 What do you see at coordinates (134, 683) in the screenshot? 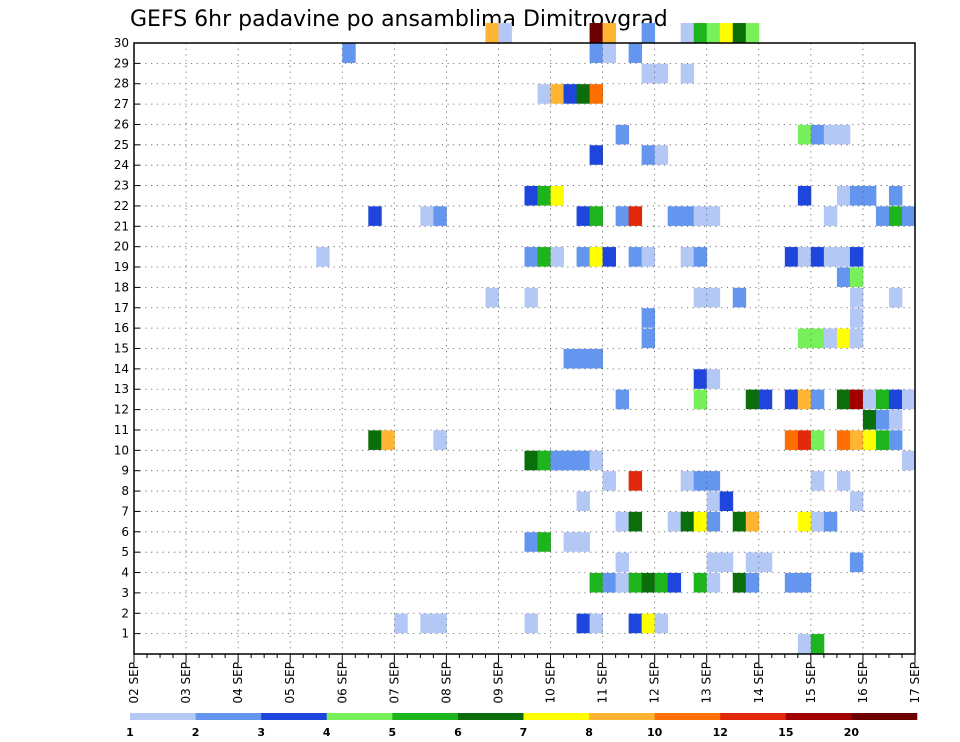
I see `x-tick-label: 02 SEP` at bounding box center [134, 683].